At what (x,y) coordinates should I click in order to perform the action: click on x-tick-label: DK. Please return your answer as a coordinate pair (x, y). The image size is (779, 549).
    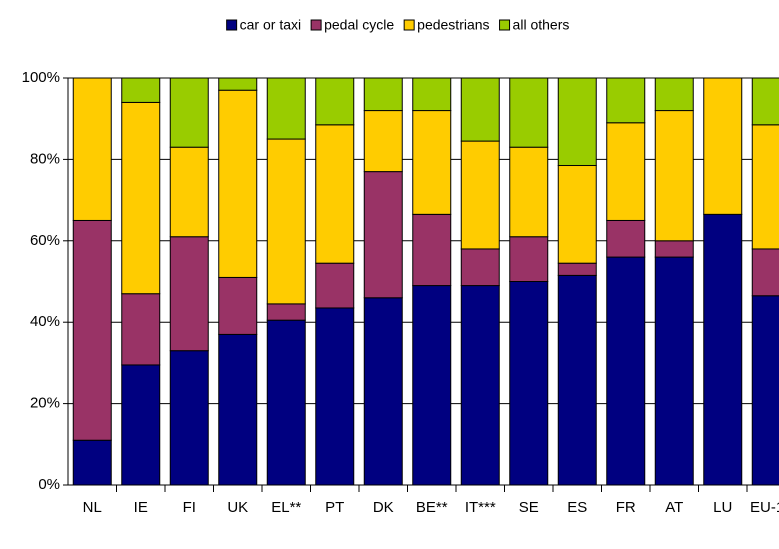
    Looking at the image, I should click on (383, 507).